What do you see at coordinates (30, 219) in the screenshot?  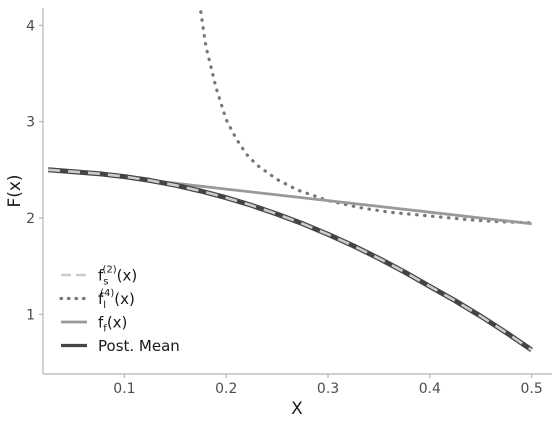 I see `y-tick-label: 2` at bounding box center [30, 219].